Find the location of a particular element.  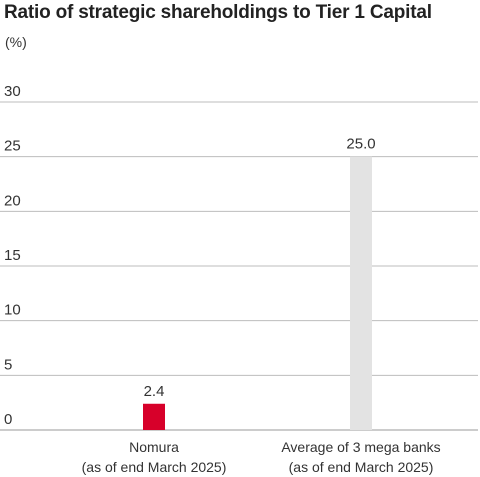

y-tick-label: 20 is located at coordinates (12, 200).